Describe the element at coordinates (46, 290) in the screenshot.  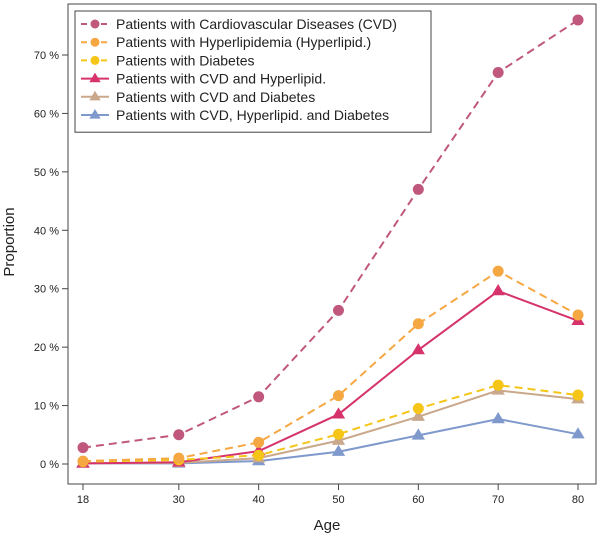
I see `y-tick-label: 30 %` at that location.